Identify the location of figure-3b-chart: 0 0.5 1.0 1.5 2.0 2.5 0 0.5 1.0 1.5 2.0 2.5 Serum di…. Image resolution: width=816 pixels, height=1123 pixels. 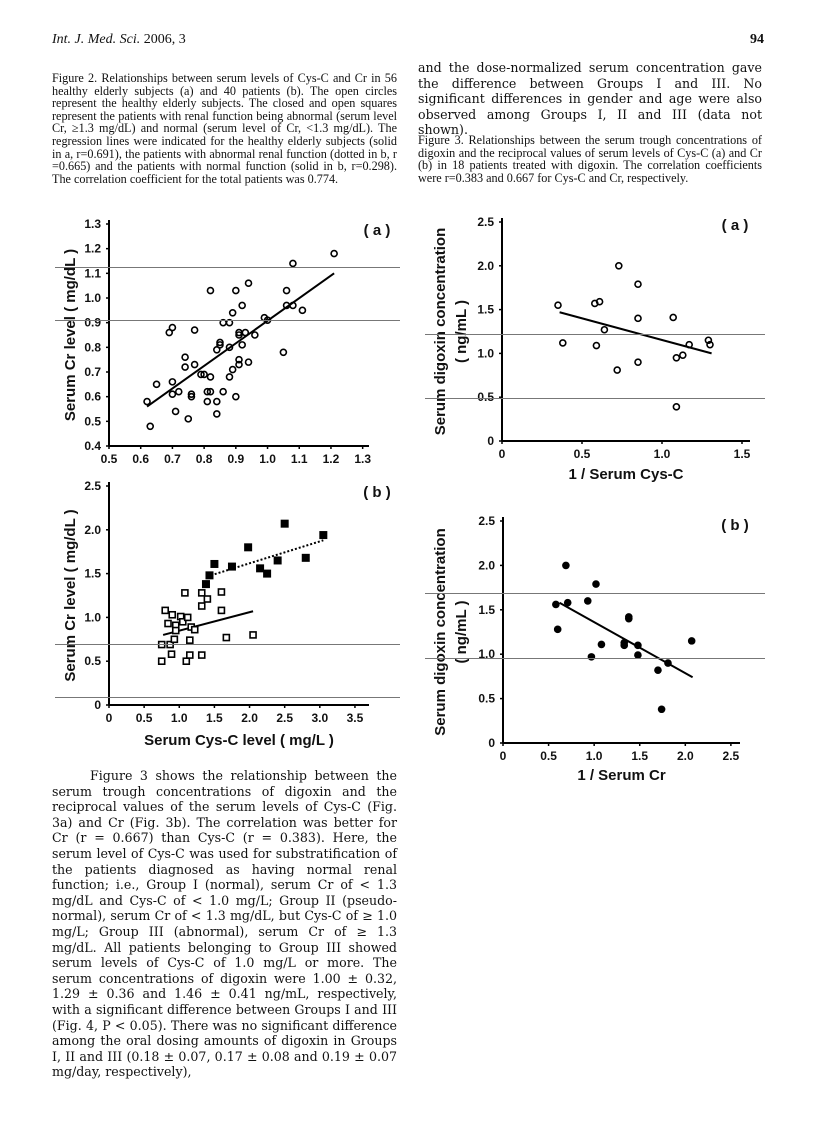
(595, 645).